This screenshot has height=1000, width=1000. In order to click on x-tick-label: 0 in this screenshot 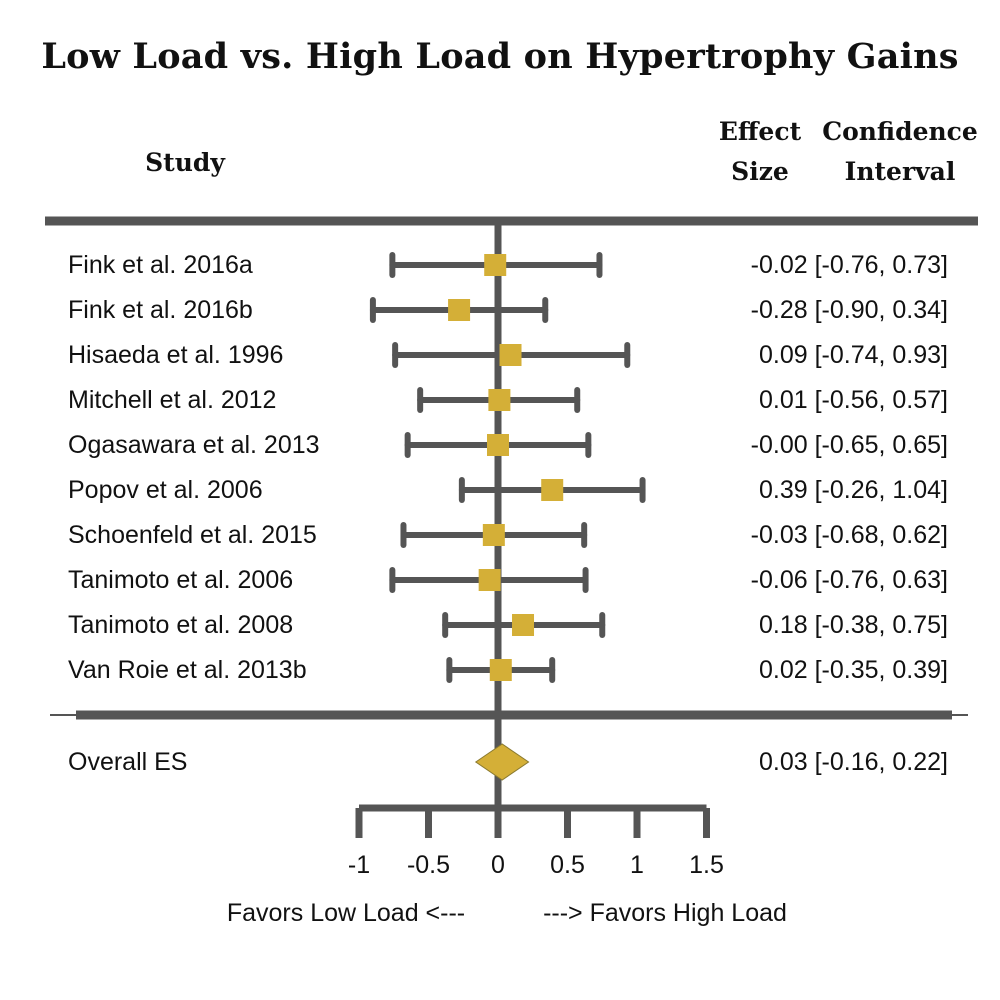, I will do `click(498, 865)`.